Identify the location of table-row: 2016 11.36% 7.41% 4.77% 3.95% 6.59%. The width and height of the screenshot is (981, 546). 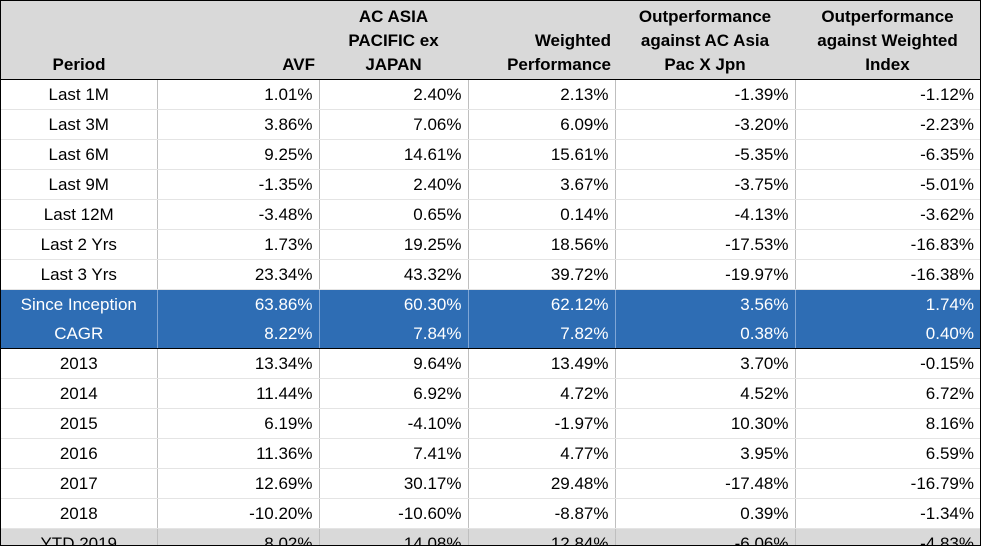
(490, 453).